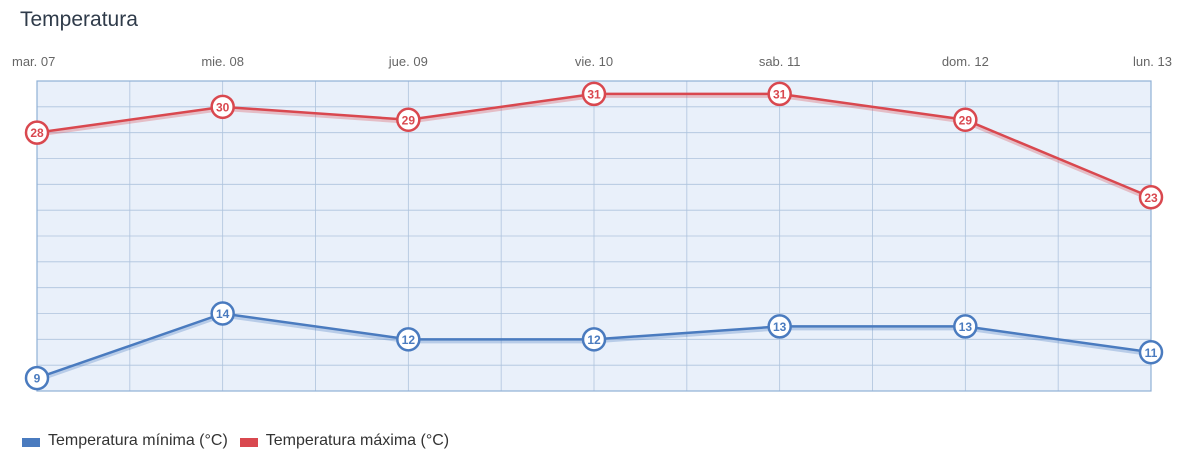  I want to click on data-label: 14, so click(223, 314).